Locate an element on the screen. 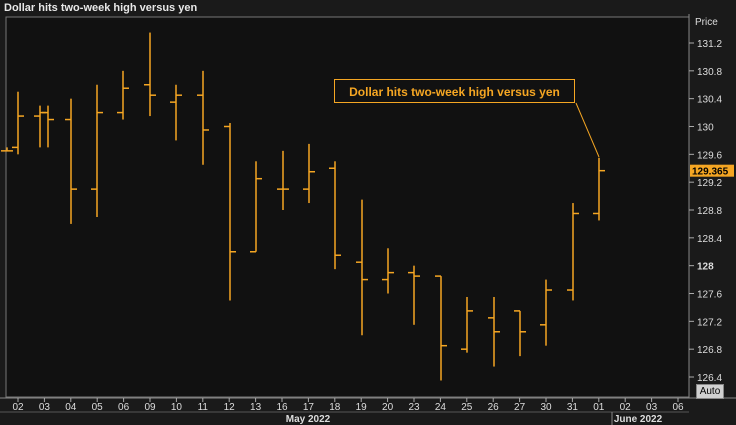  x-tick-label: 01 is located at coordinates (599, 407).